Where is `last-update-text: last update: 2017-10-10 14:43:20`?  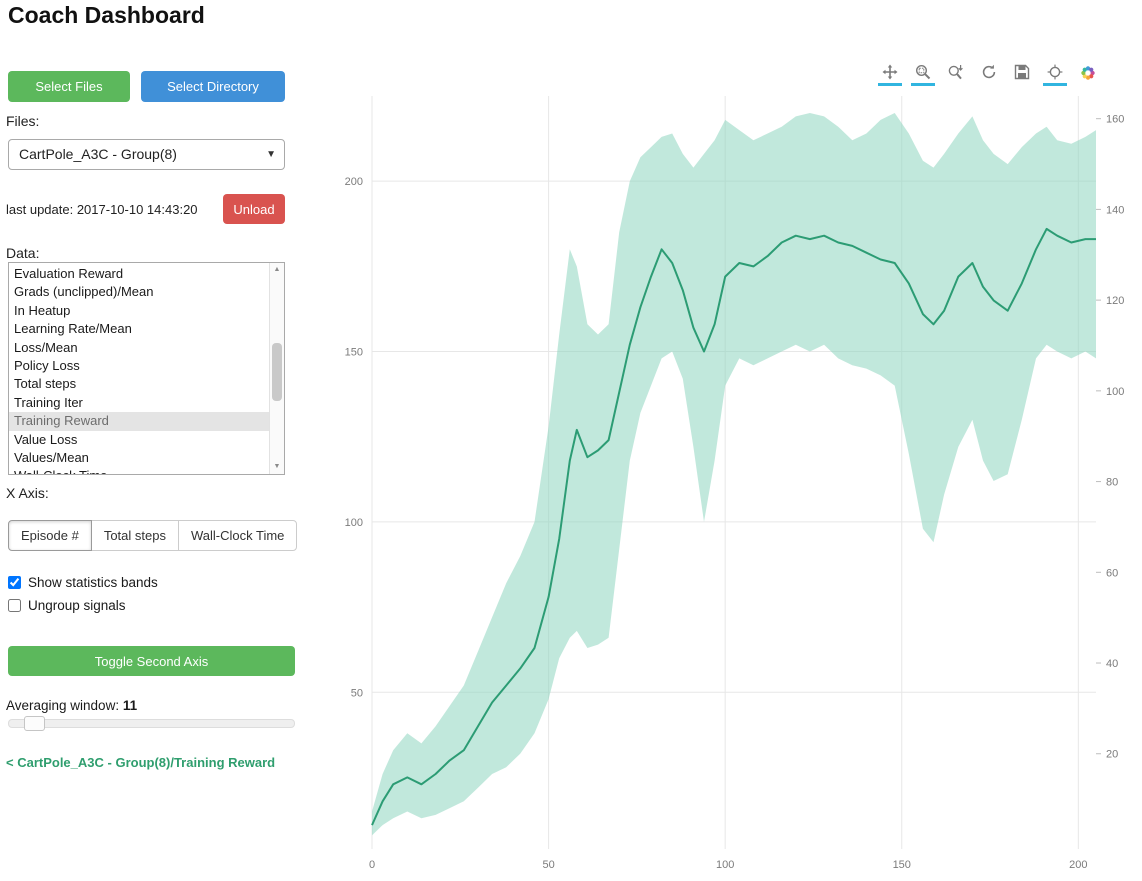
last-update-text: last update: 2017-10-10 14:43:20 is located at coordinates (102, 209).